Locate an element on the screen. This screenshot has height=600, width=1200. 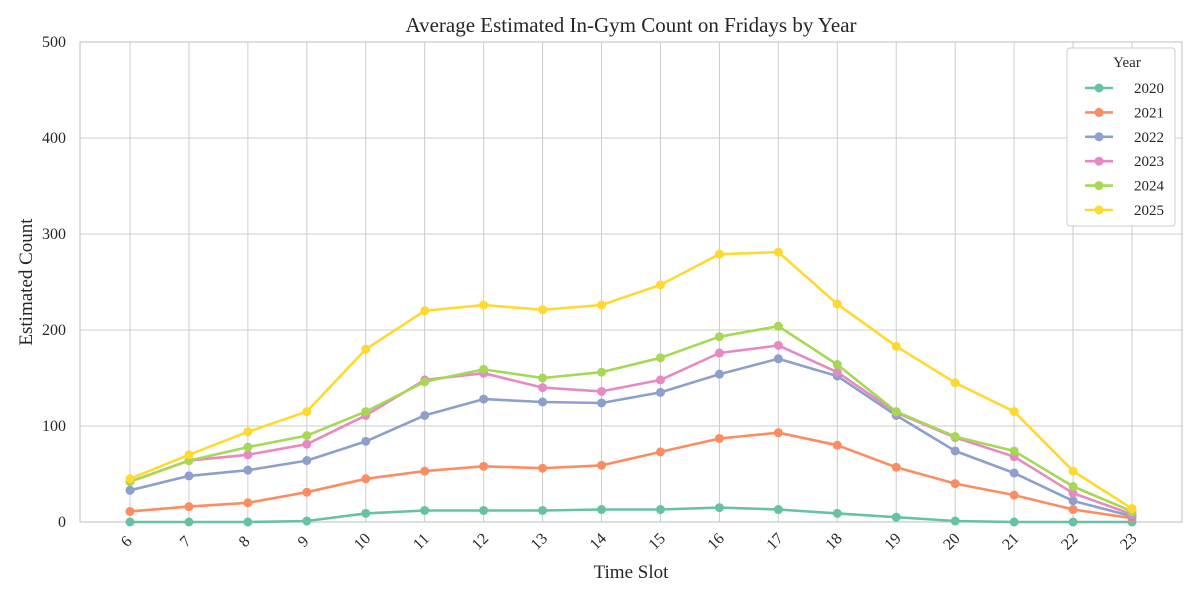
y-tick-label: 200 is located at coordinates (54, 330).